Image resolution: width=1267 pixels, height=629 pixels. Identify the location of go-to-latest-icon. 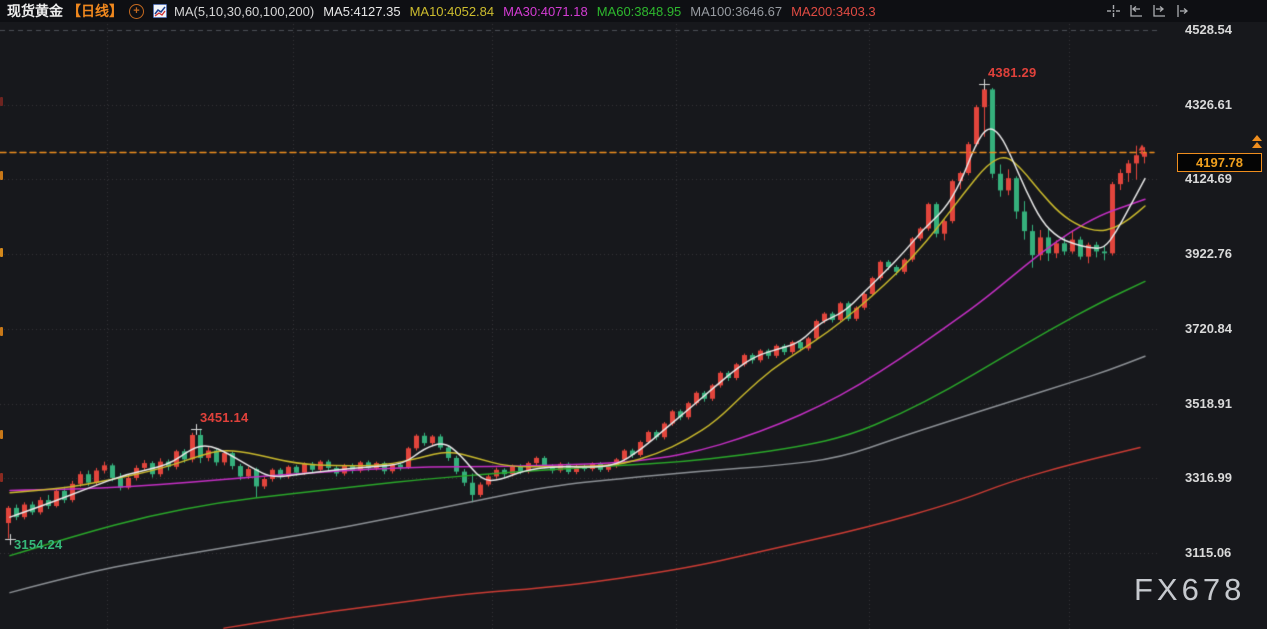
(1182, 11).